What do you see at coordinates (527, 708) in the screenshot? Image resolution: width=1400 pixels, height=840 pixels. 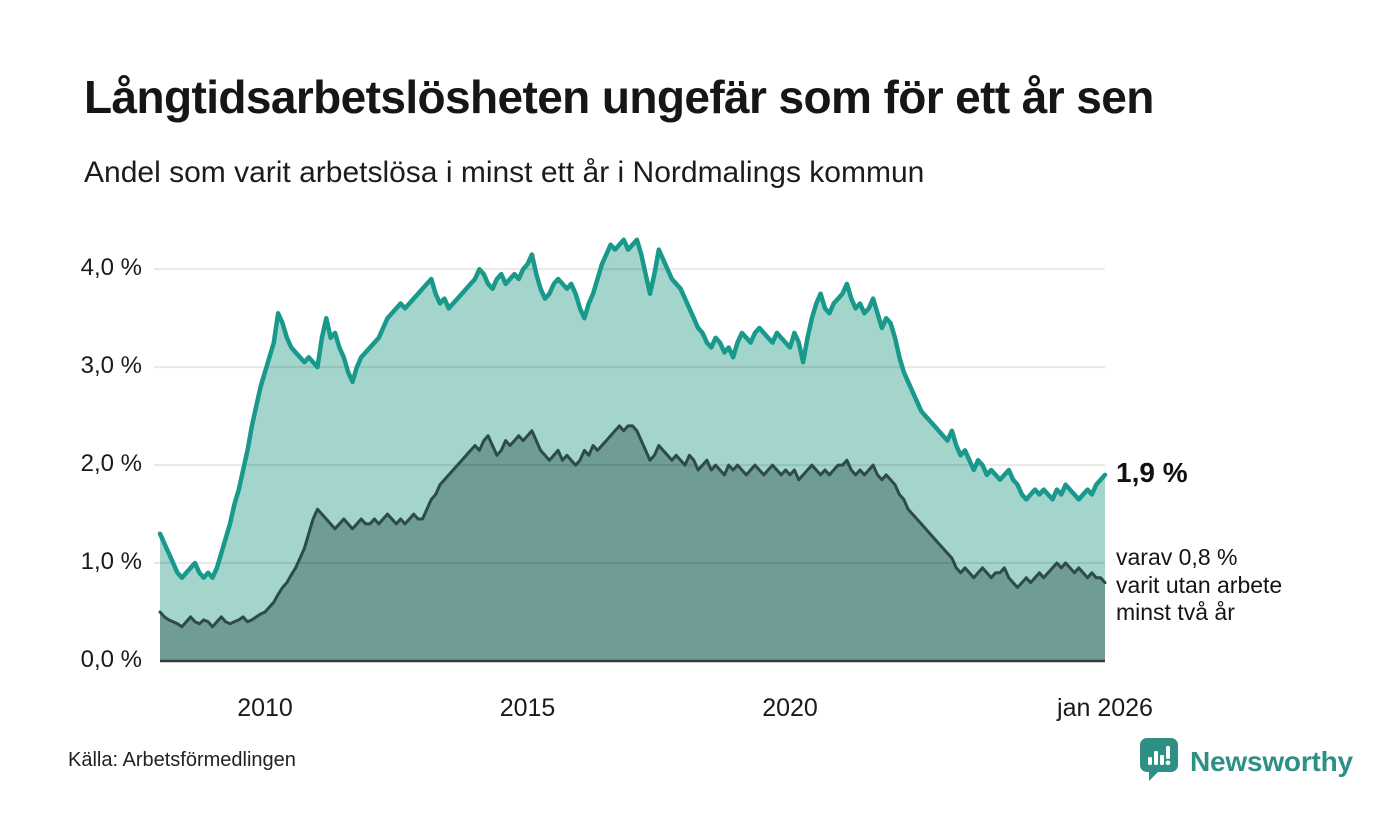 I see `x-tick-label: 2015` at bounding box center [527, 708].